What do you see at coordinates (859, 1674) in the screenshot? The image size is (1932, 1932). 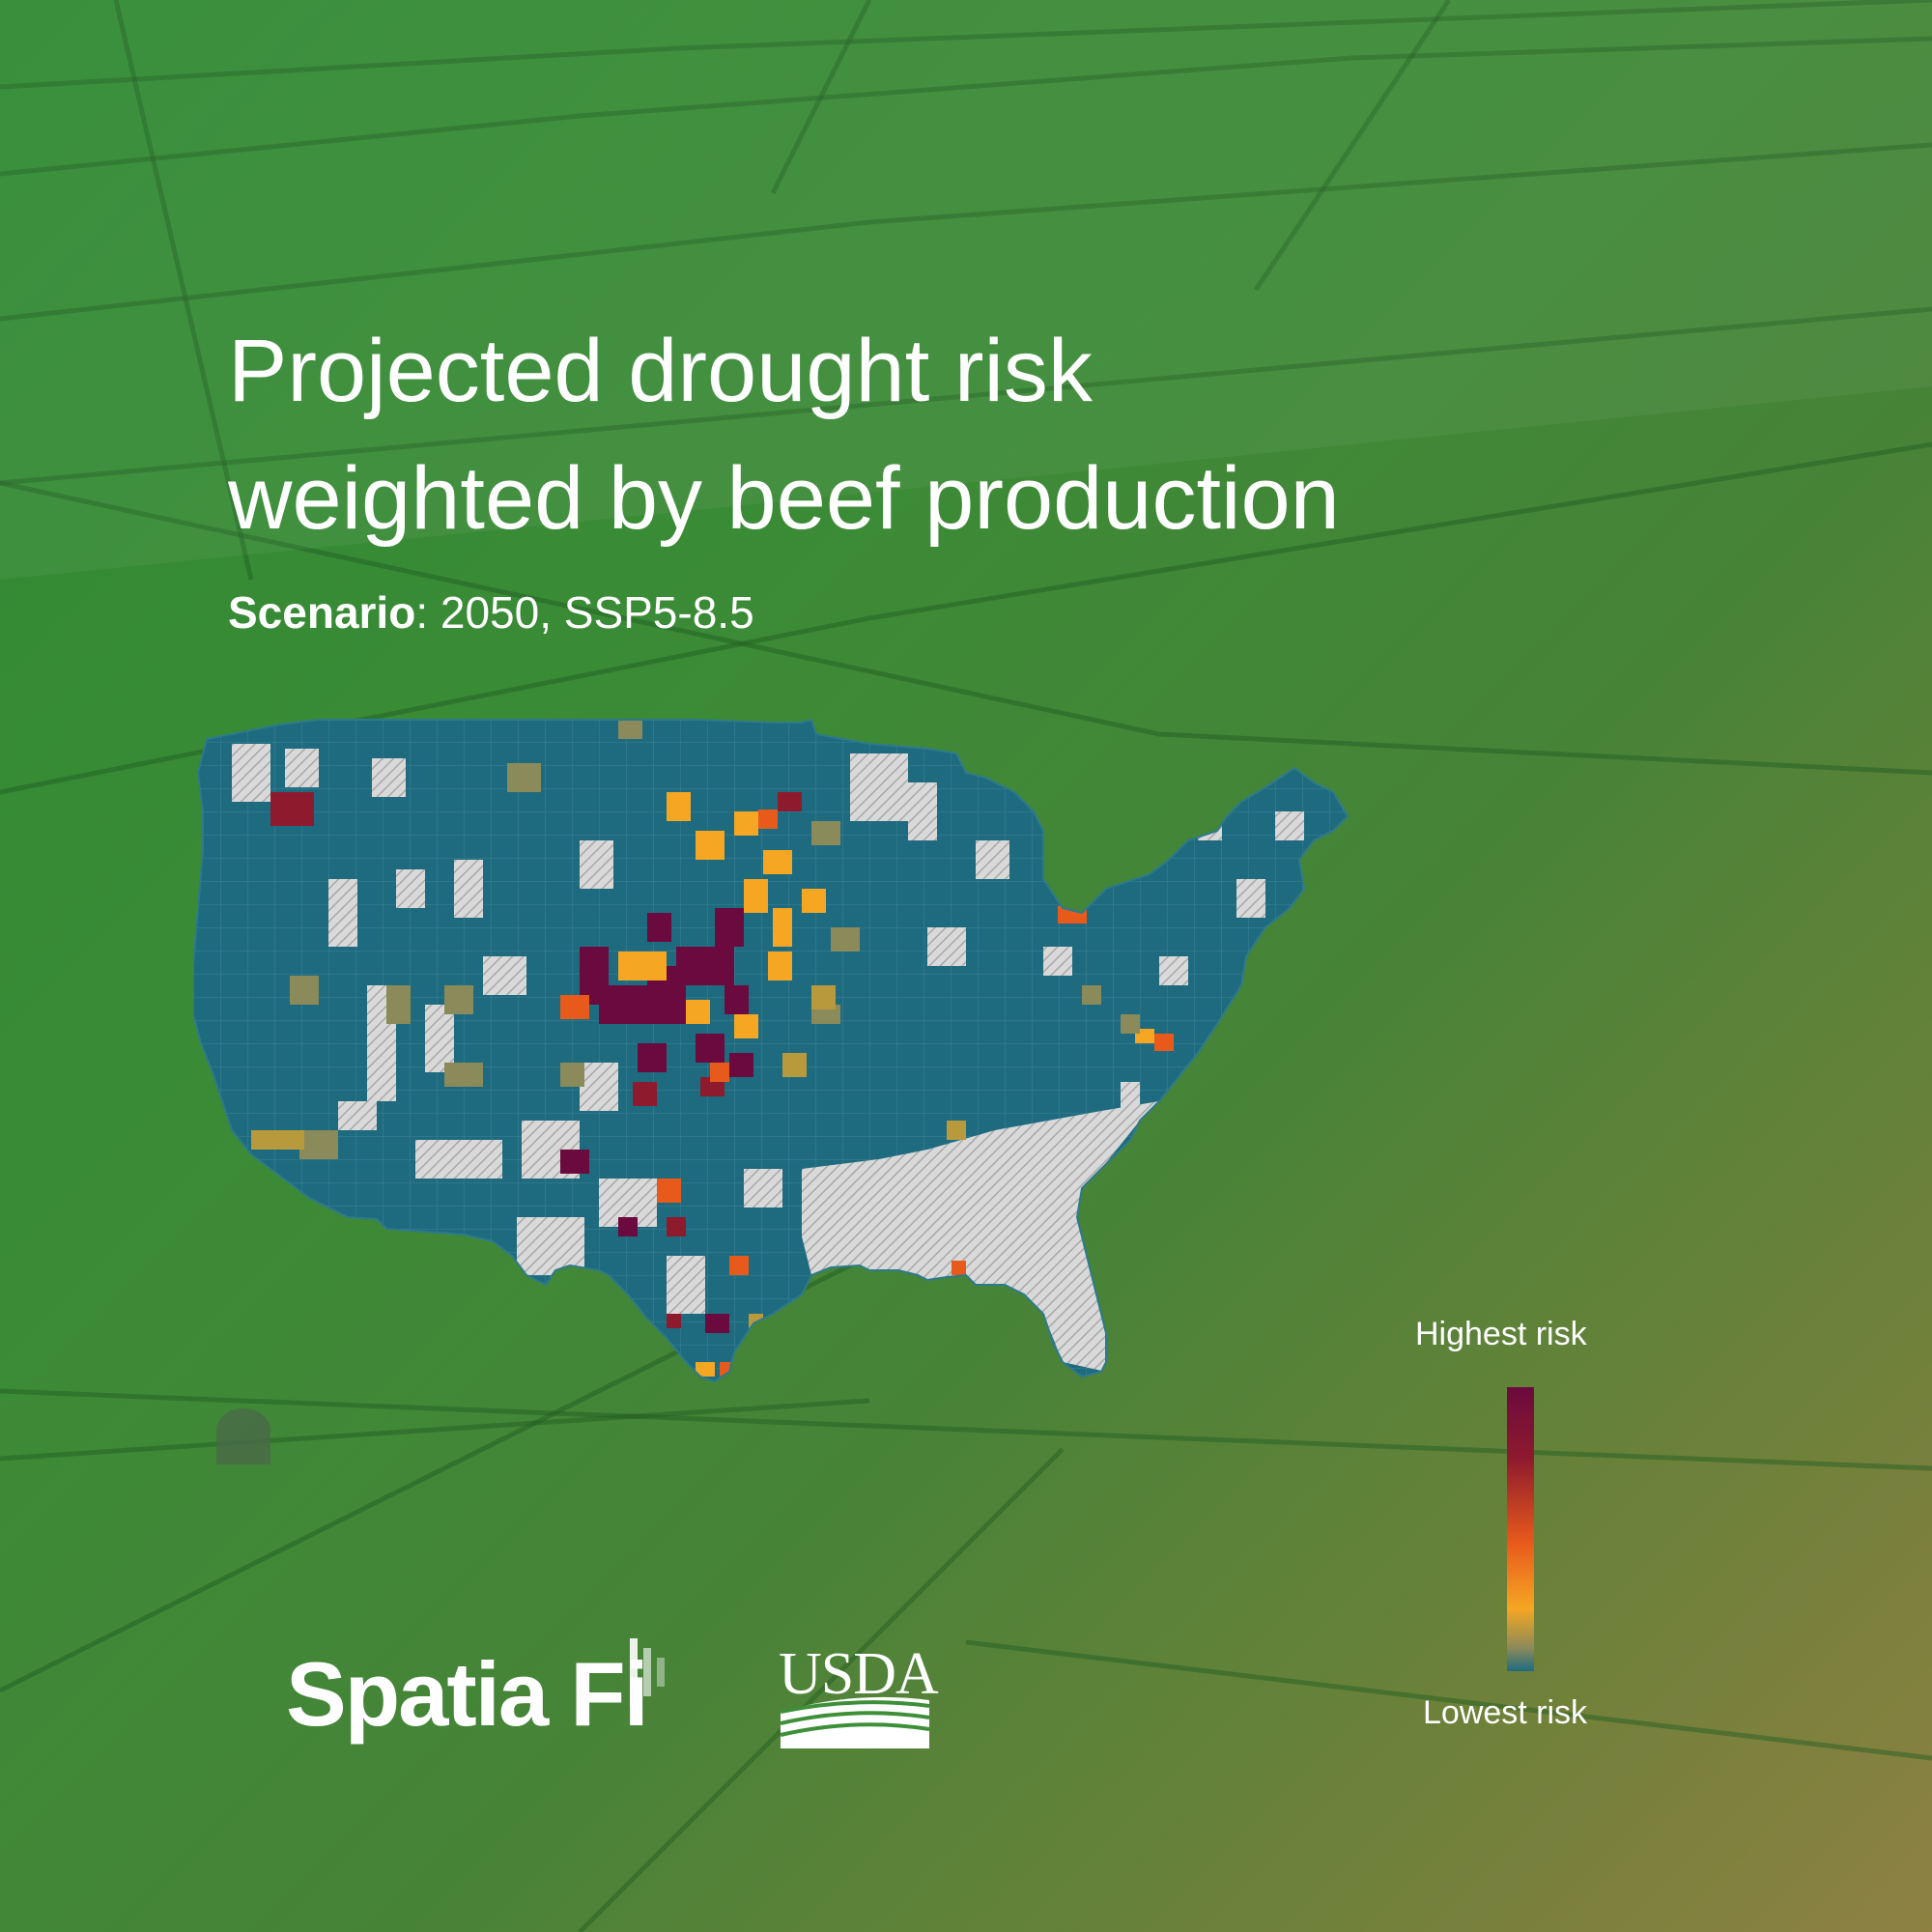 I see `usda-logo-text: USDA` at bounding box center [859, 1674].